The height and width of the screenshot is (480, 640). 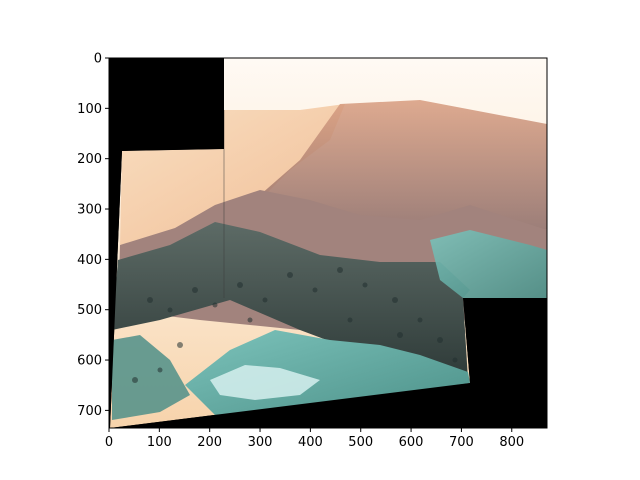 What do you see at coordinates (295, 325) in the screenshot?
I see `tree-texture` at bounding box center [295, 325].